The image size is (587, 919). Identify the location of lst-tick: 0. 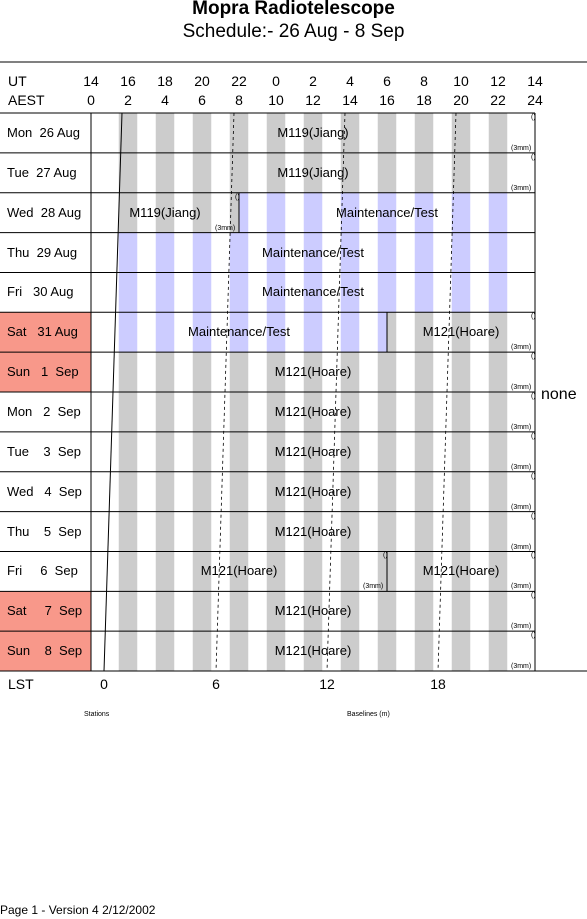
(104, 684).